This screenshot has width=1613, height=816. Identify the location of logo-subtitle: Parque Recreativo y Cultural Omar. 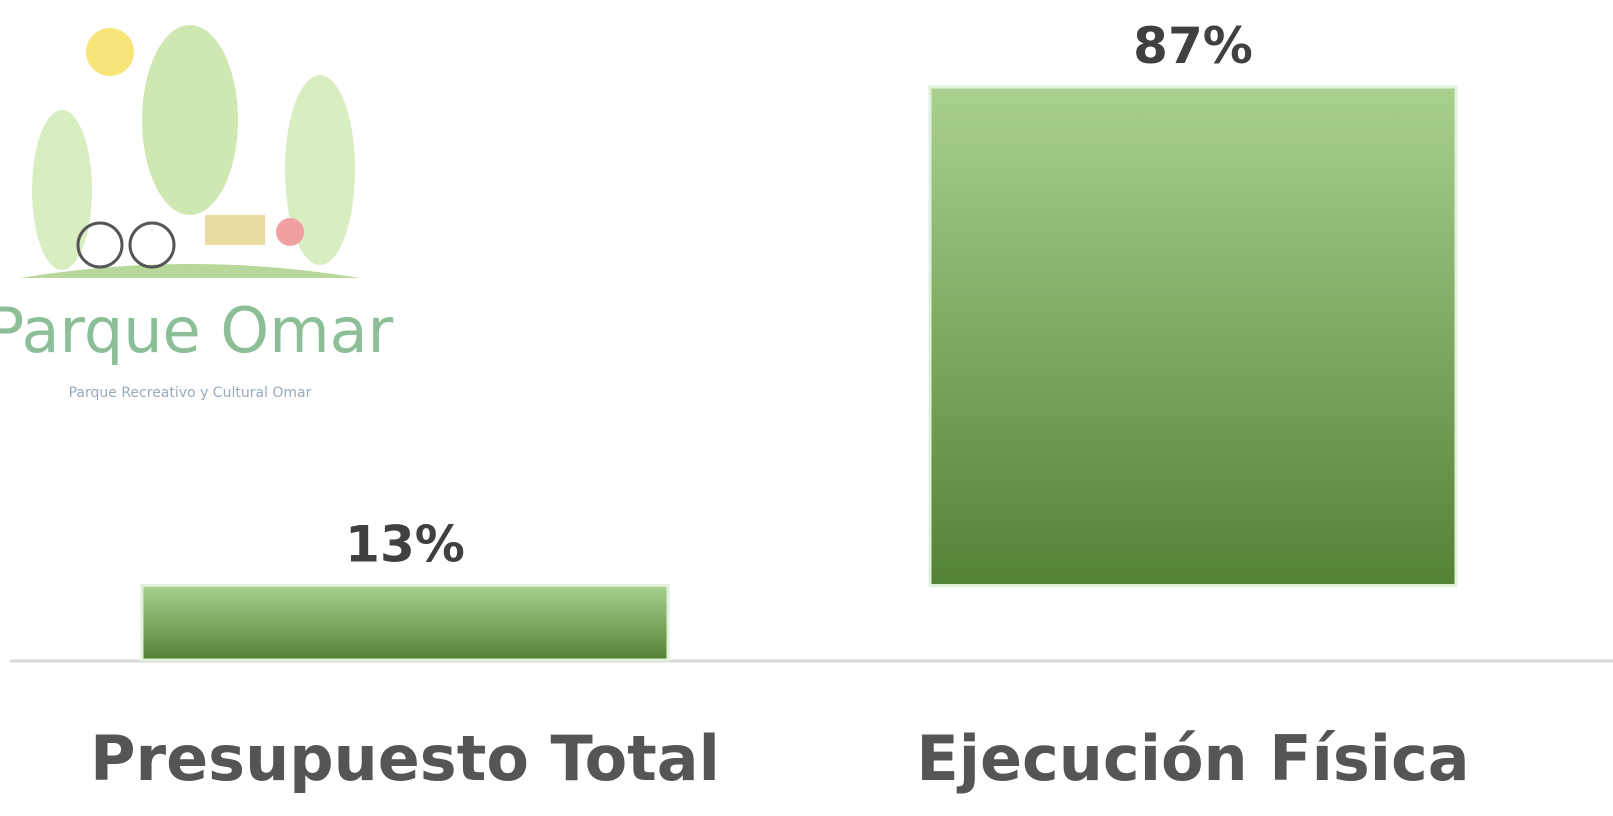
(190, 393).